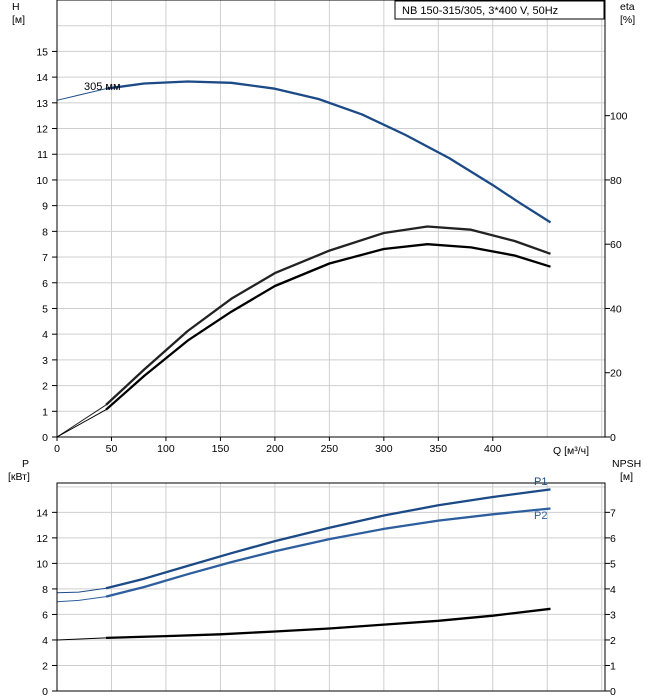 The image size is (658, 700). What do you see at coordinates (480, 11) in the screenshot?
I see `chart-title: NB 150-315/305, 3*400 V, 50Hz` at bounding box center [480, 11].